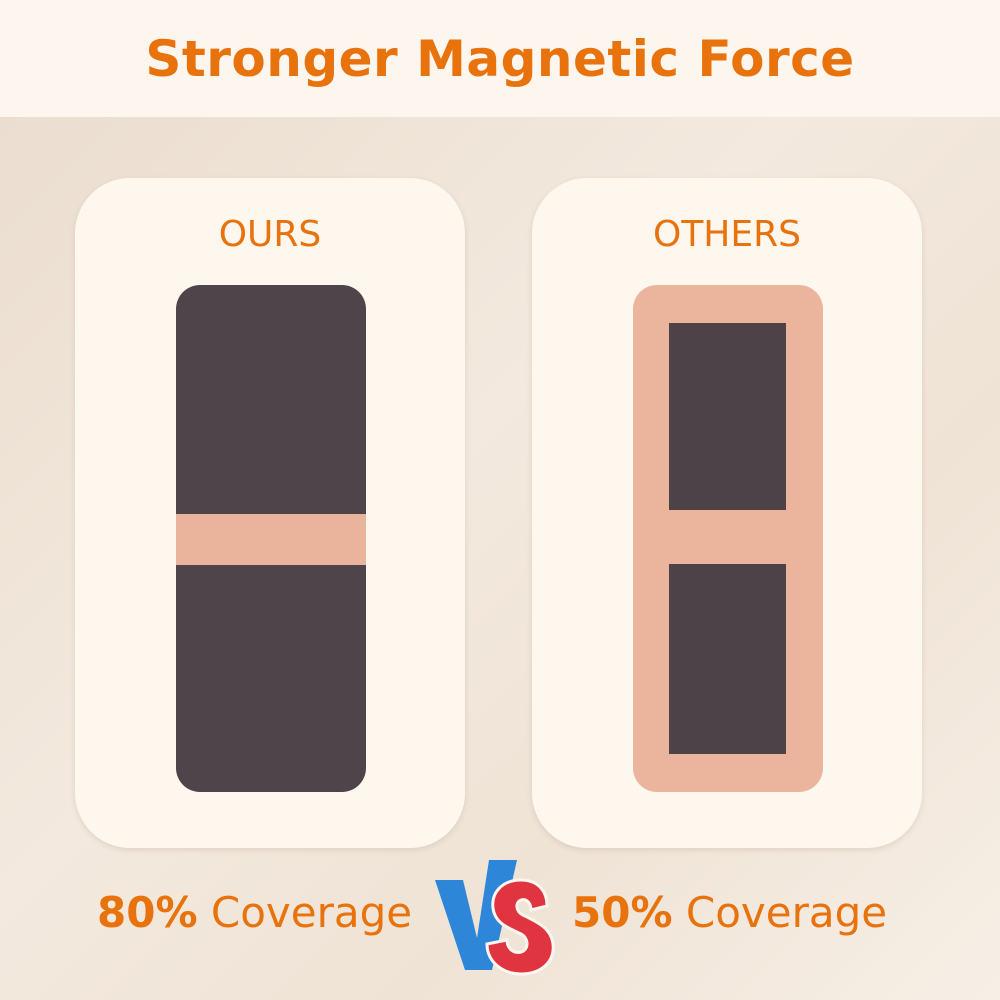 Image resolution: width=1000 pixels, height=1000 pixels. What do you see at coordinates (726, 234) in the screenshot?
I see `others-label: OTHERS` at bounding box center [726, 234].